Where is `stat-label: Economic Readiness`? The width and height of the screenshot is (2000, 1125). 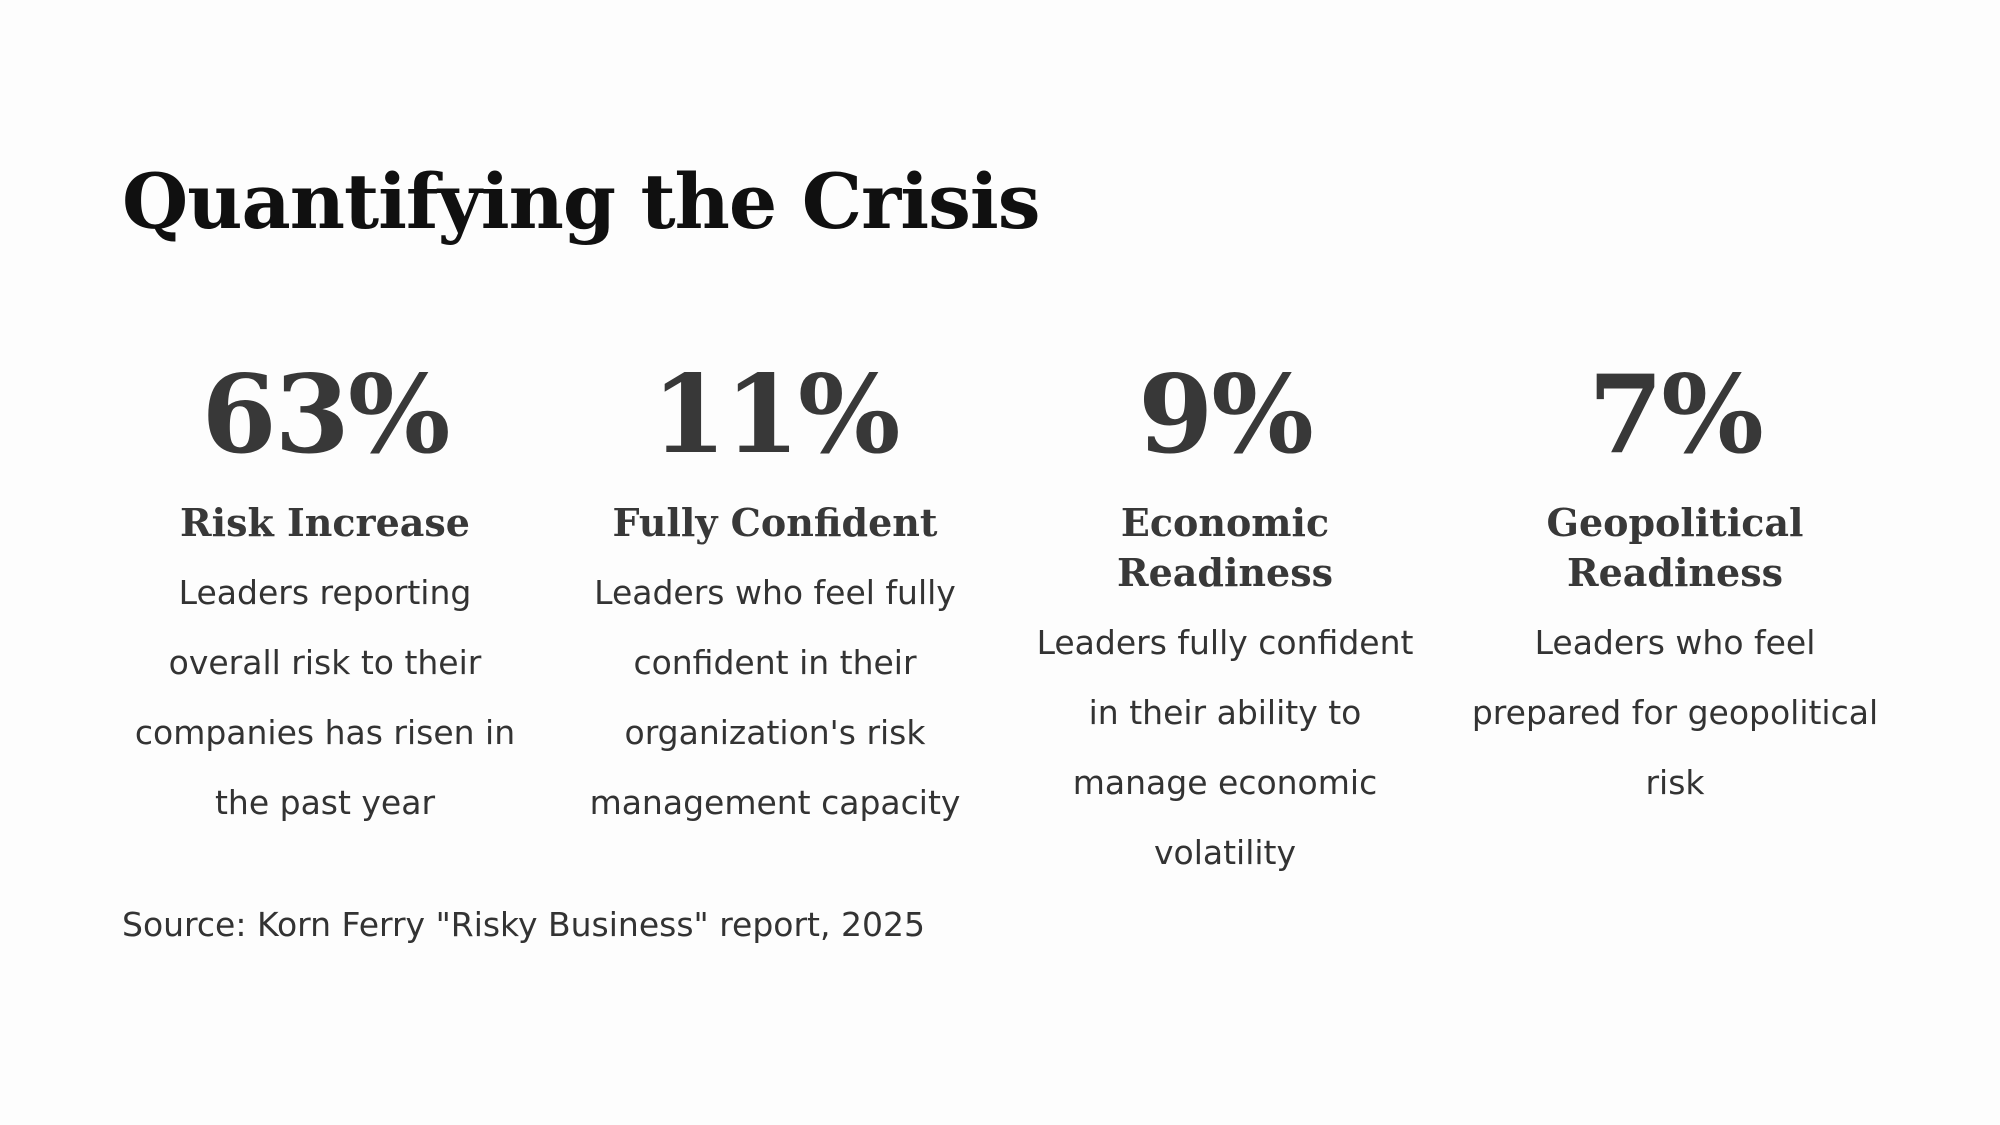 stat-label: Economic Readiness is located at coordinates (1225, 547).